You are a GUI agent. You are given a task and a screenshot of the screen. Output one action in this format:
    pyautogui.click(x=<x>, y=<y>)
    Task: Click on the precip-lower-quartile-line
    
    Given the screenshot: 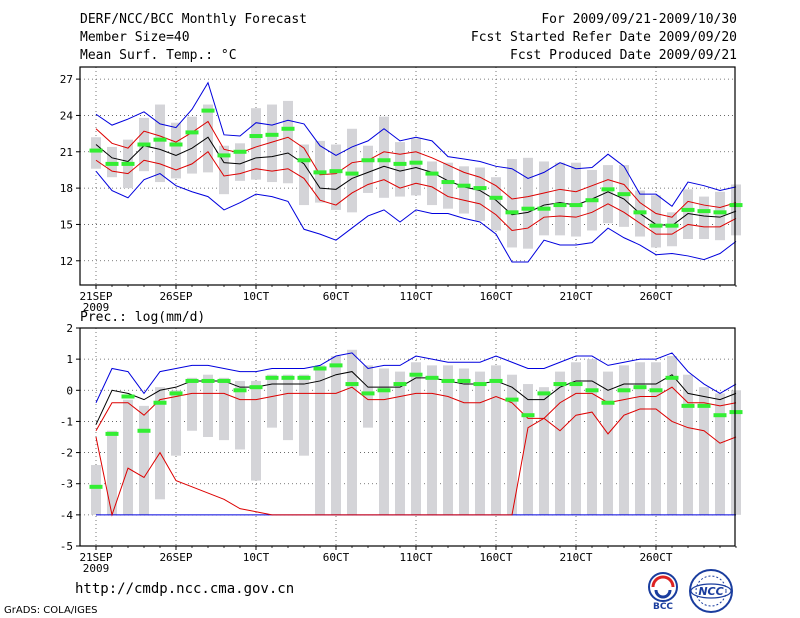 What is the action you would take?
    pyautogui.click(x=416, y=462)
    